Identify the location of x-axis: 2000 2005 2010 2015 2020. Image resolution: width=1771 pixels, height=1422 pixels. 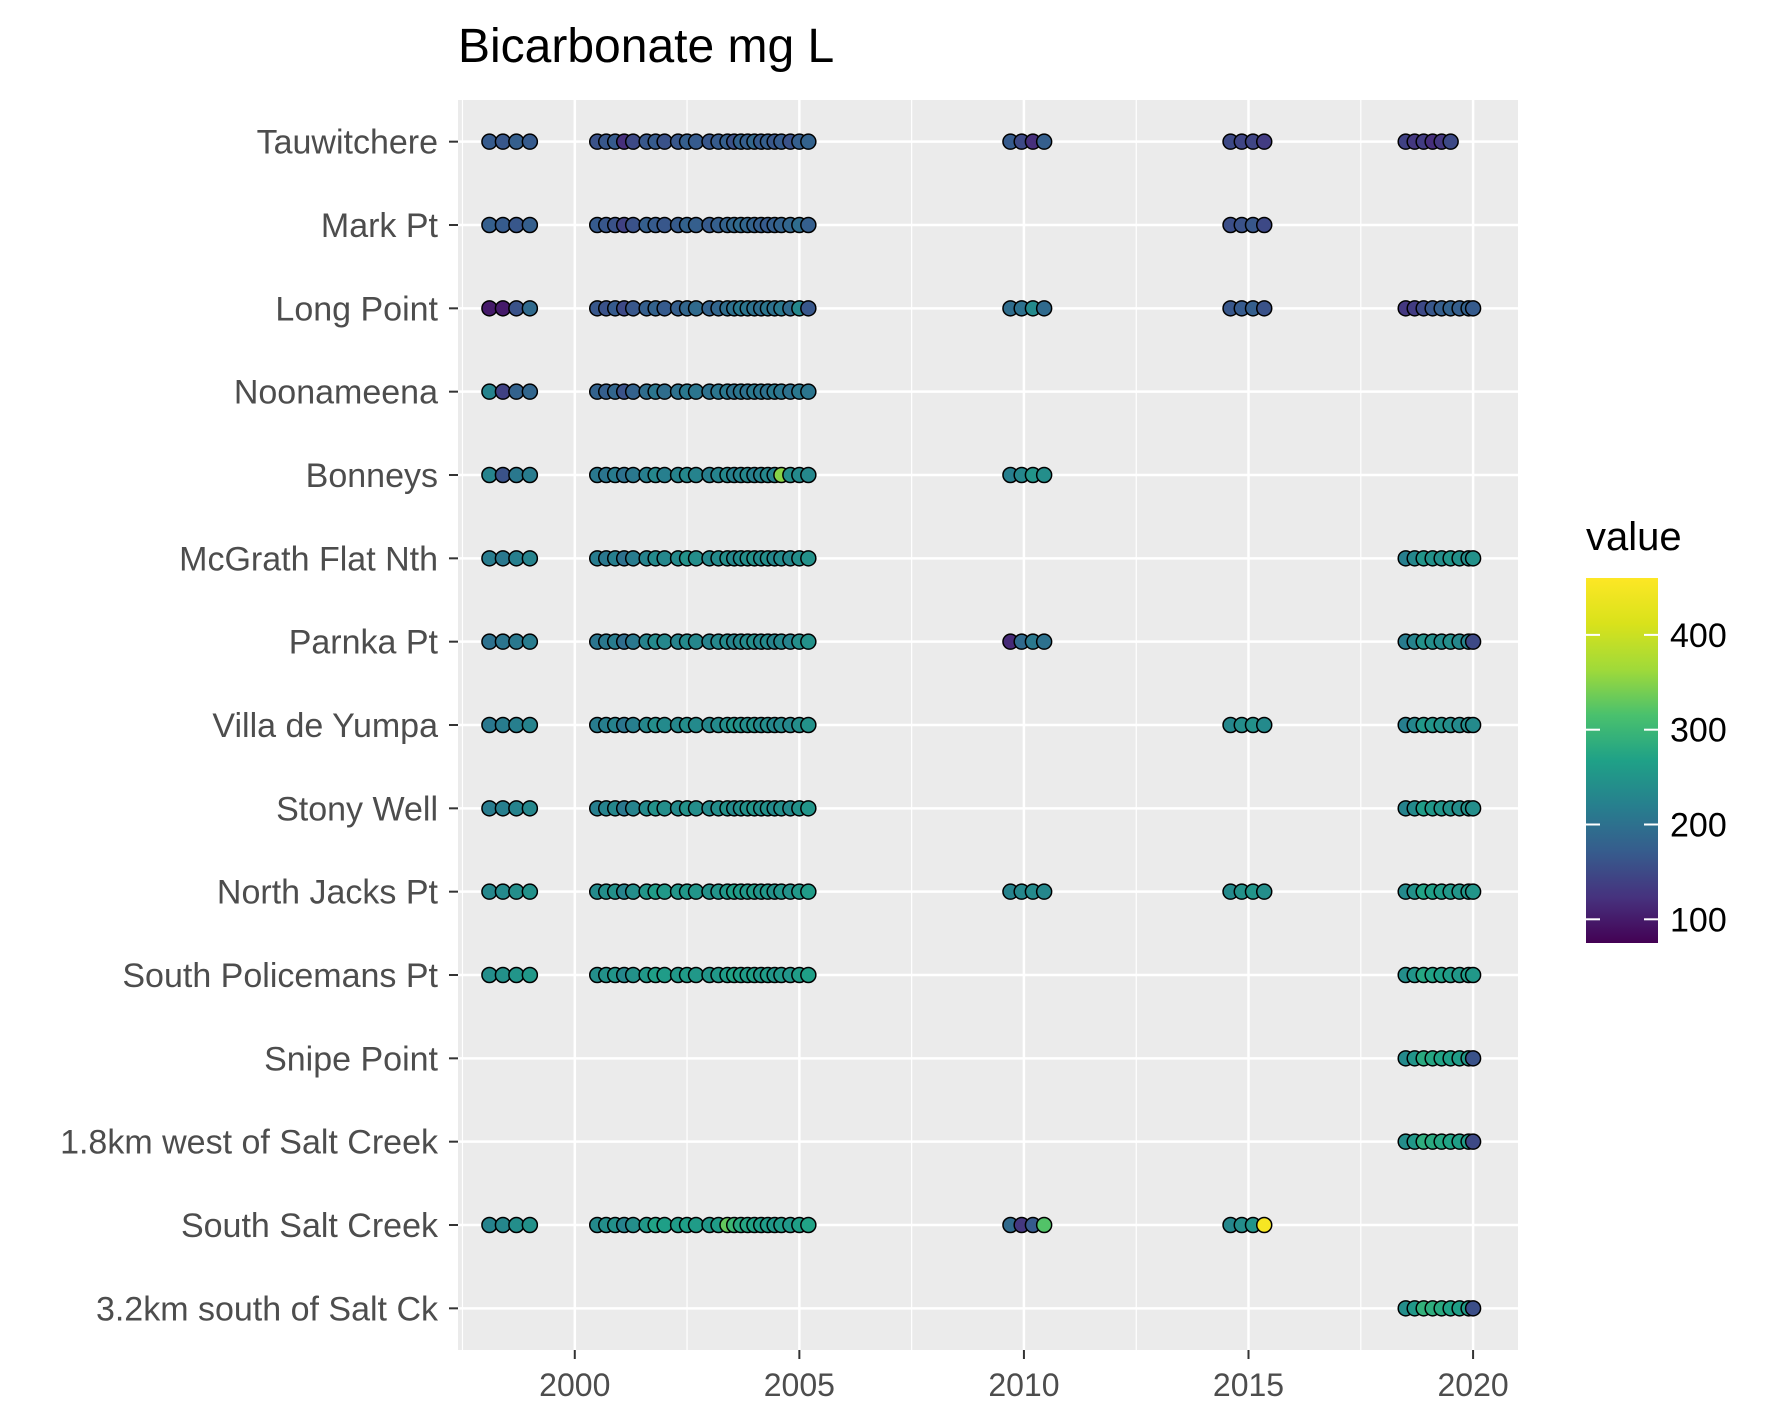
(1024, 1376).